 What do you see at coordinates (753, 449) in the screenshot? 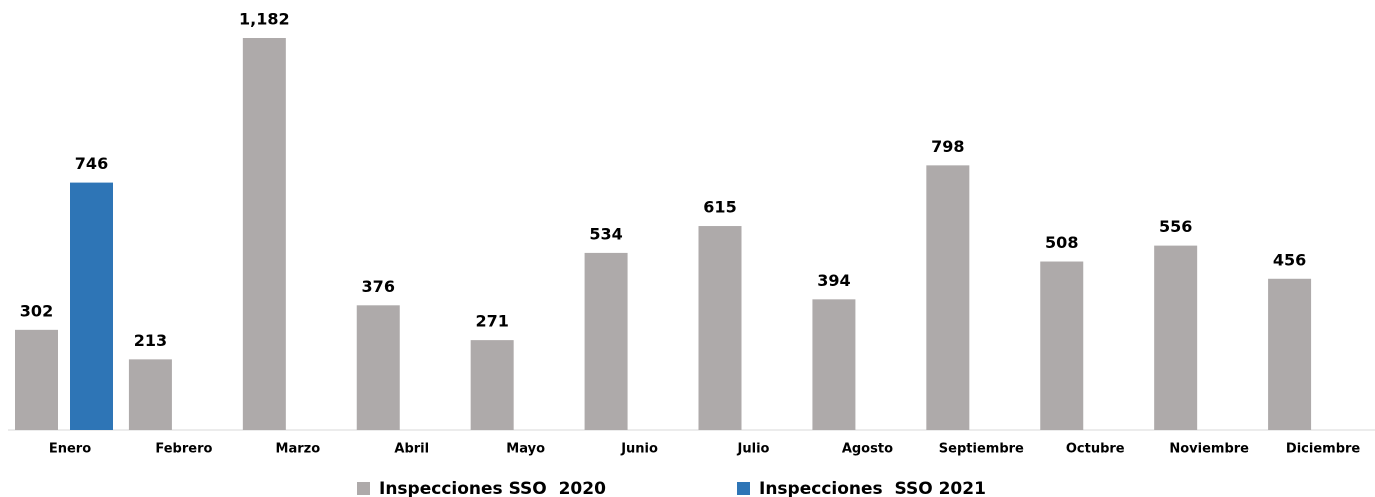
I see `x-tick-label: Julio` at bounding box center [753, 449].